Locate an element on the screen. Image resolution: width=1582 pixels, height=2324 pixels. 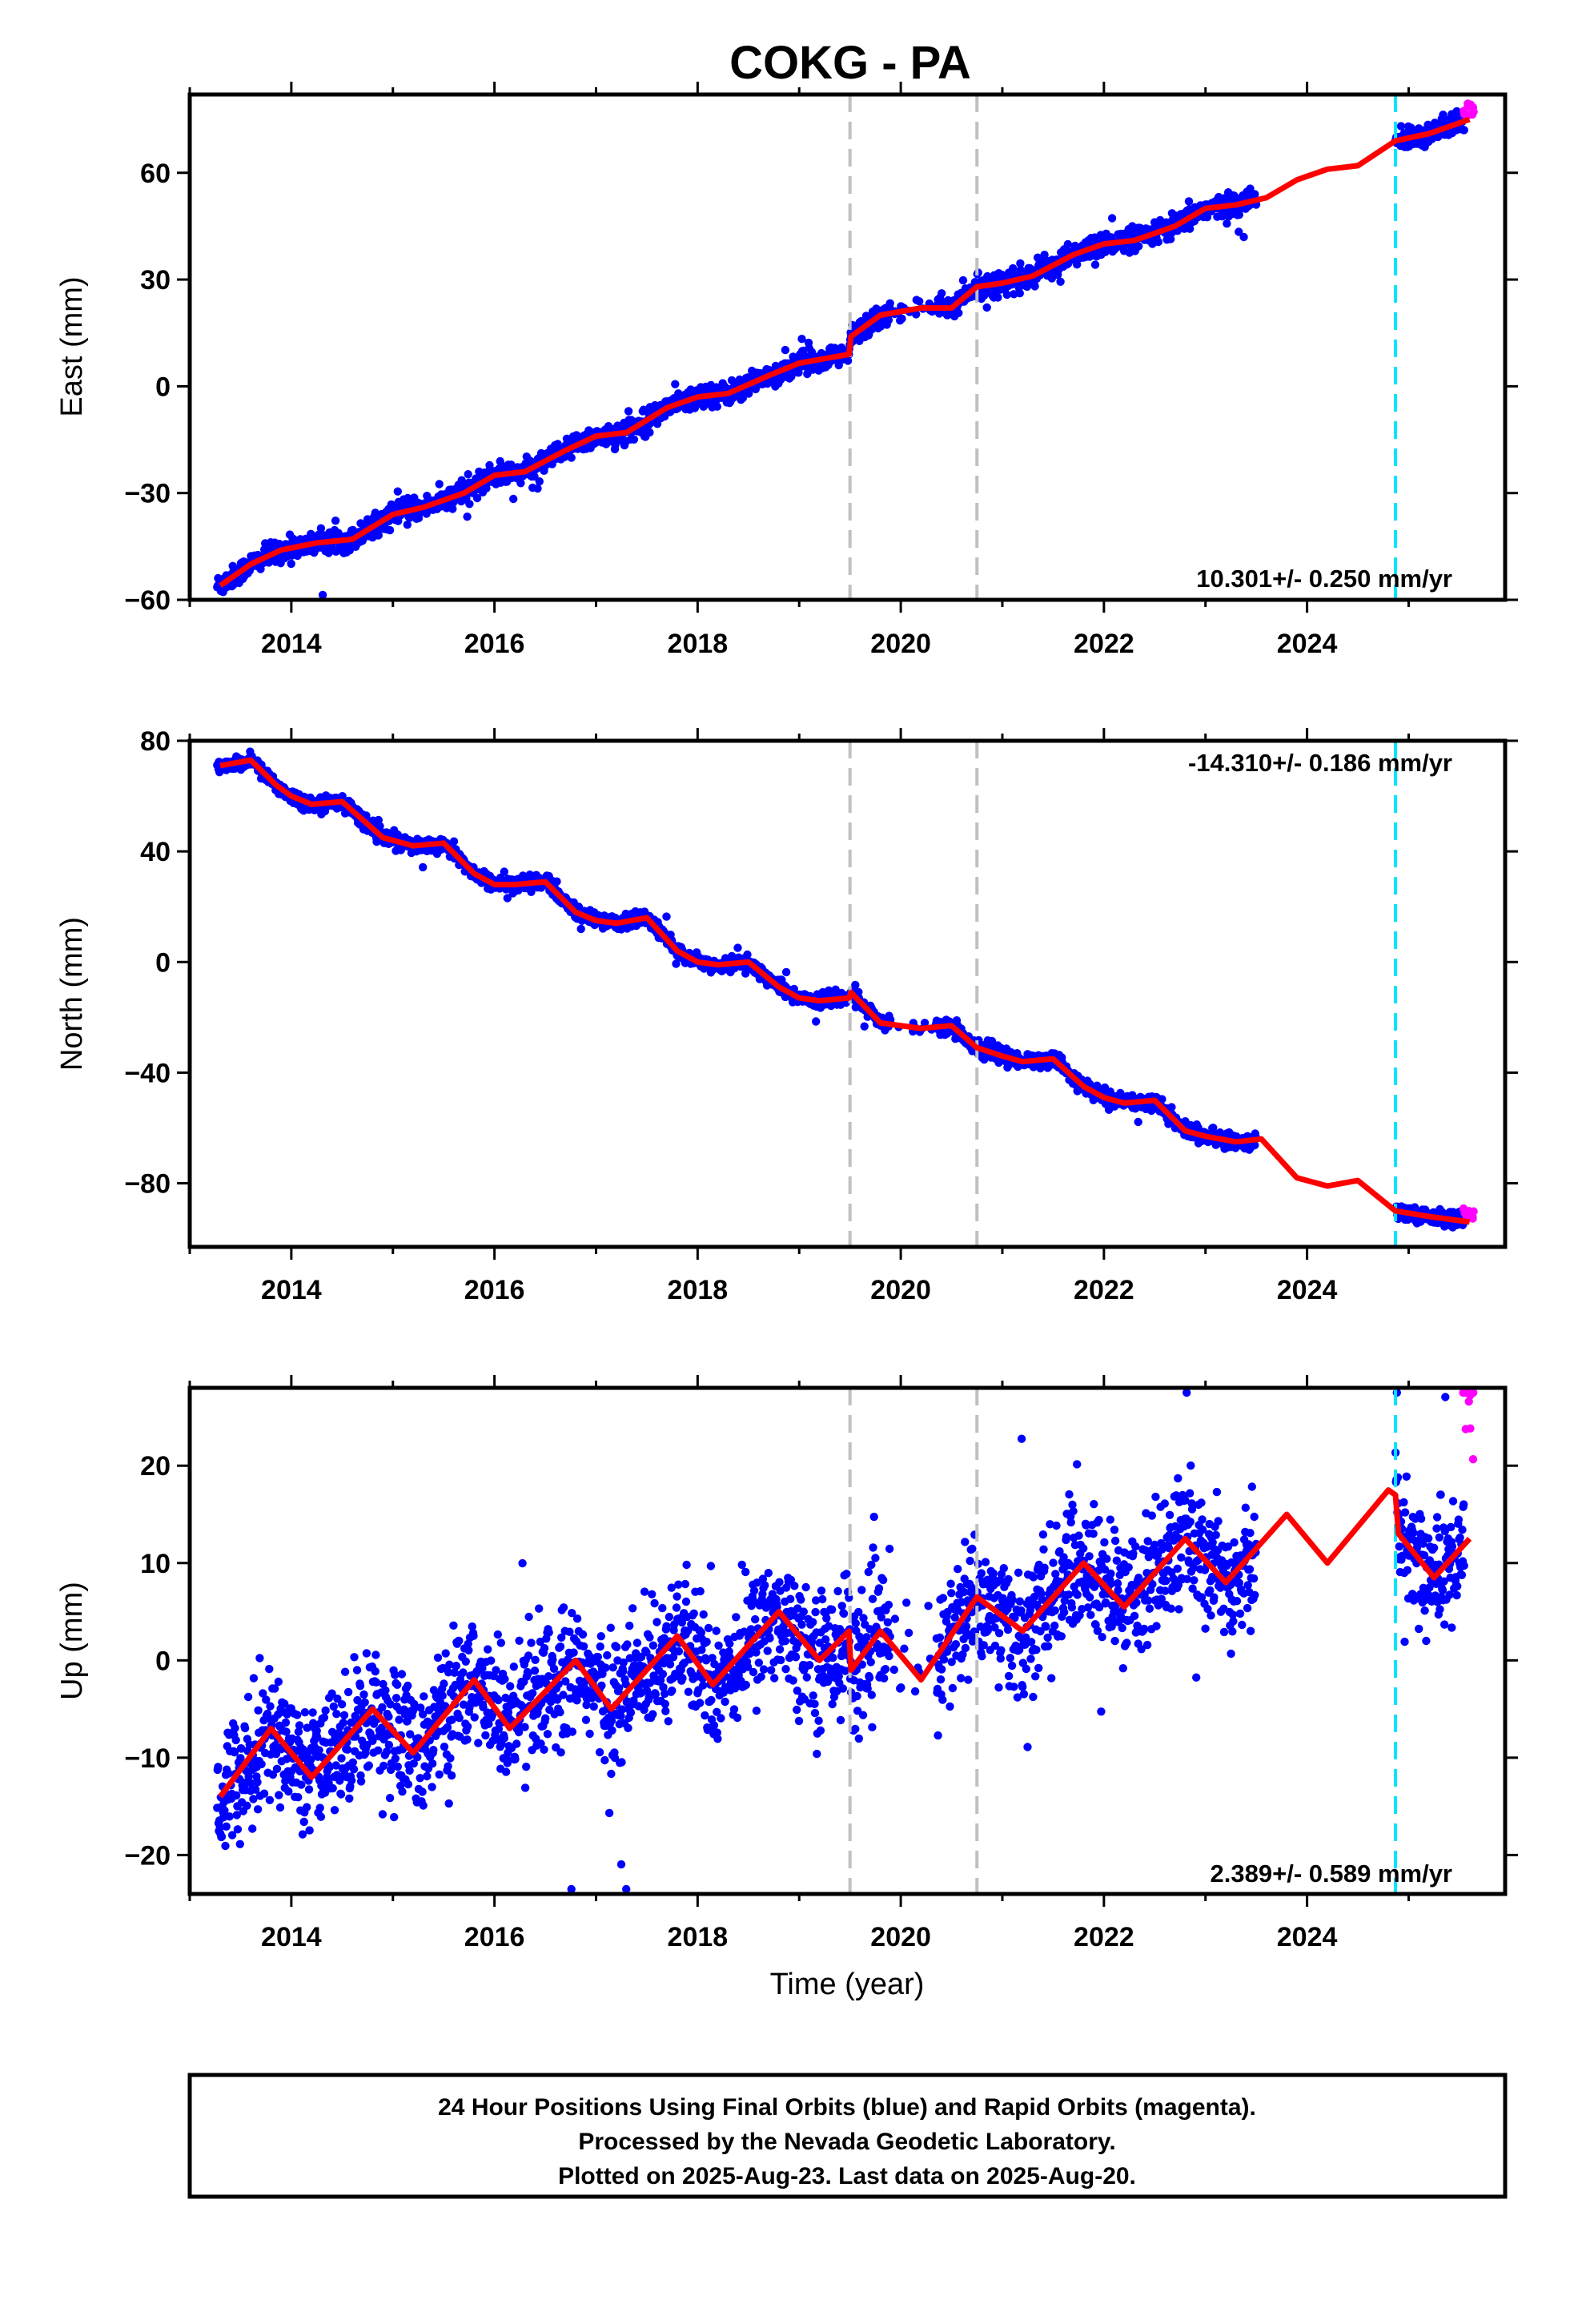
y-tick-label: −80 is located at coordinates (147, 1184).